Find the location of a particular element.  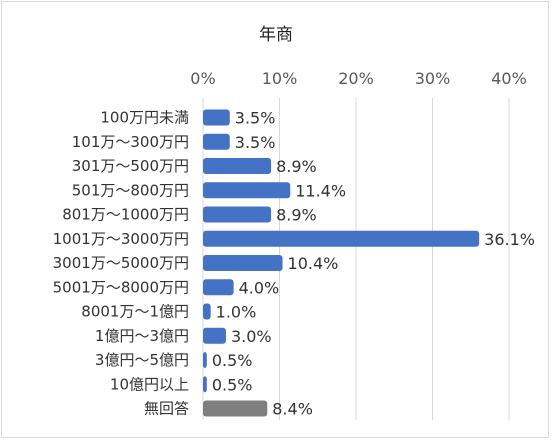

category-label: 801万～1000万円 is located at coordinates (125, 215).